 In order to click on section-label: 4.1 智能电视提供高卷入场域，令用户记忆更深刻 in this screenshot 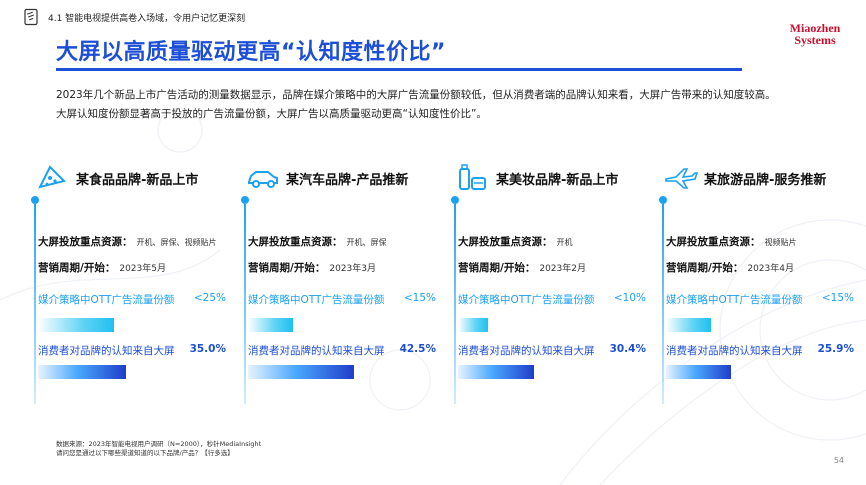, I will do `click(147, 18)`.